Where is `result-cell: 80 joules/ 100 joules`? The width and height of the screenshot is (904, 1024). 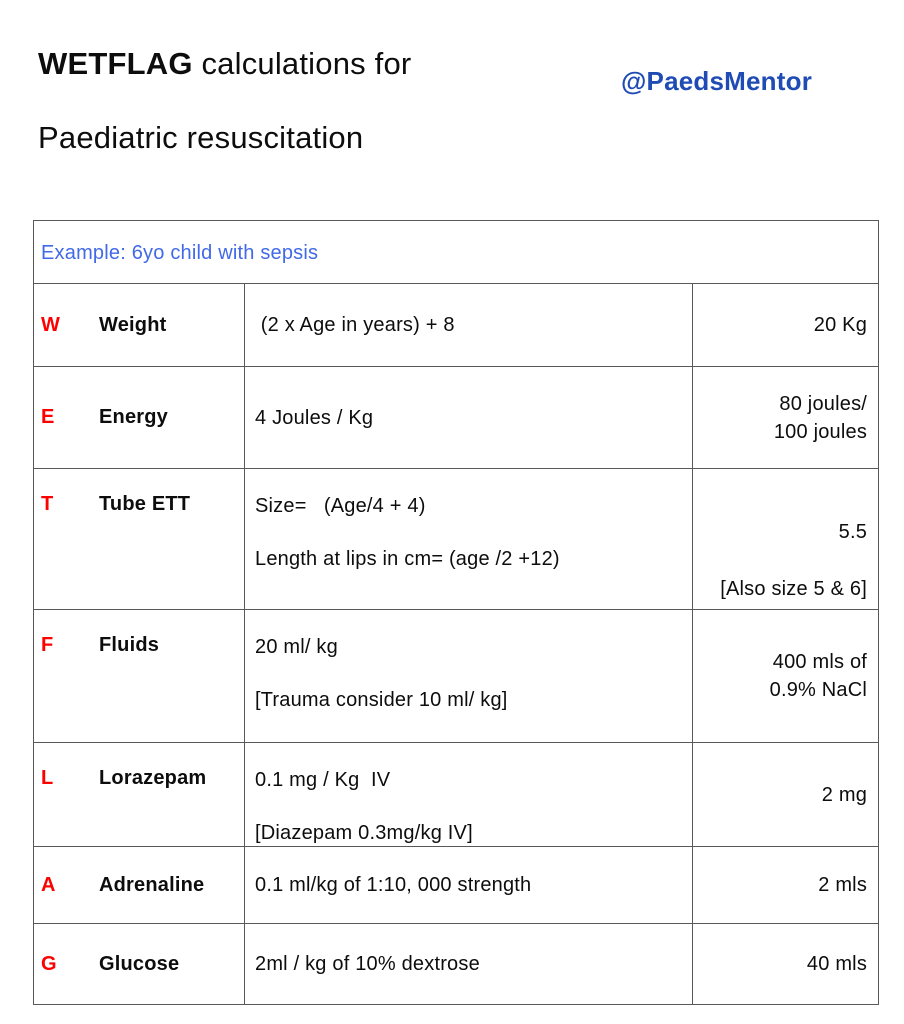 result-cell: 80 joules/ 100 joules is located at coordinates (785, 417).